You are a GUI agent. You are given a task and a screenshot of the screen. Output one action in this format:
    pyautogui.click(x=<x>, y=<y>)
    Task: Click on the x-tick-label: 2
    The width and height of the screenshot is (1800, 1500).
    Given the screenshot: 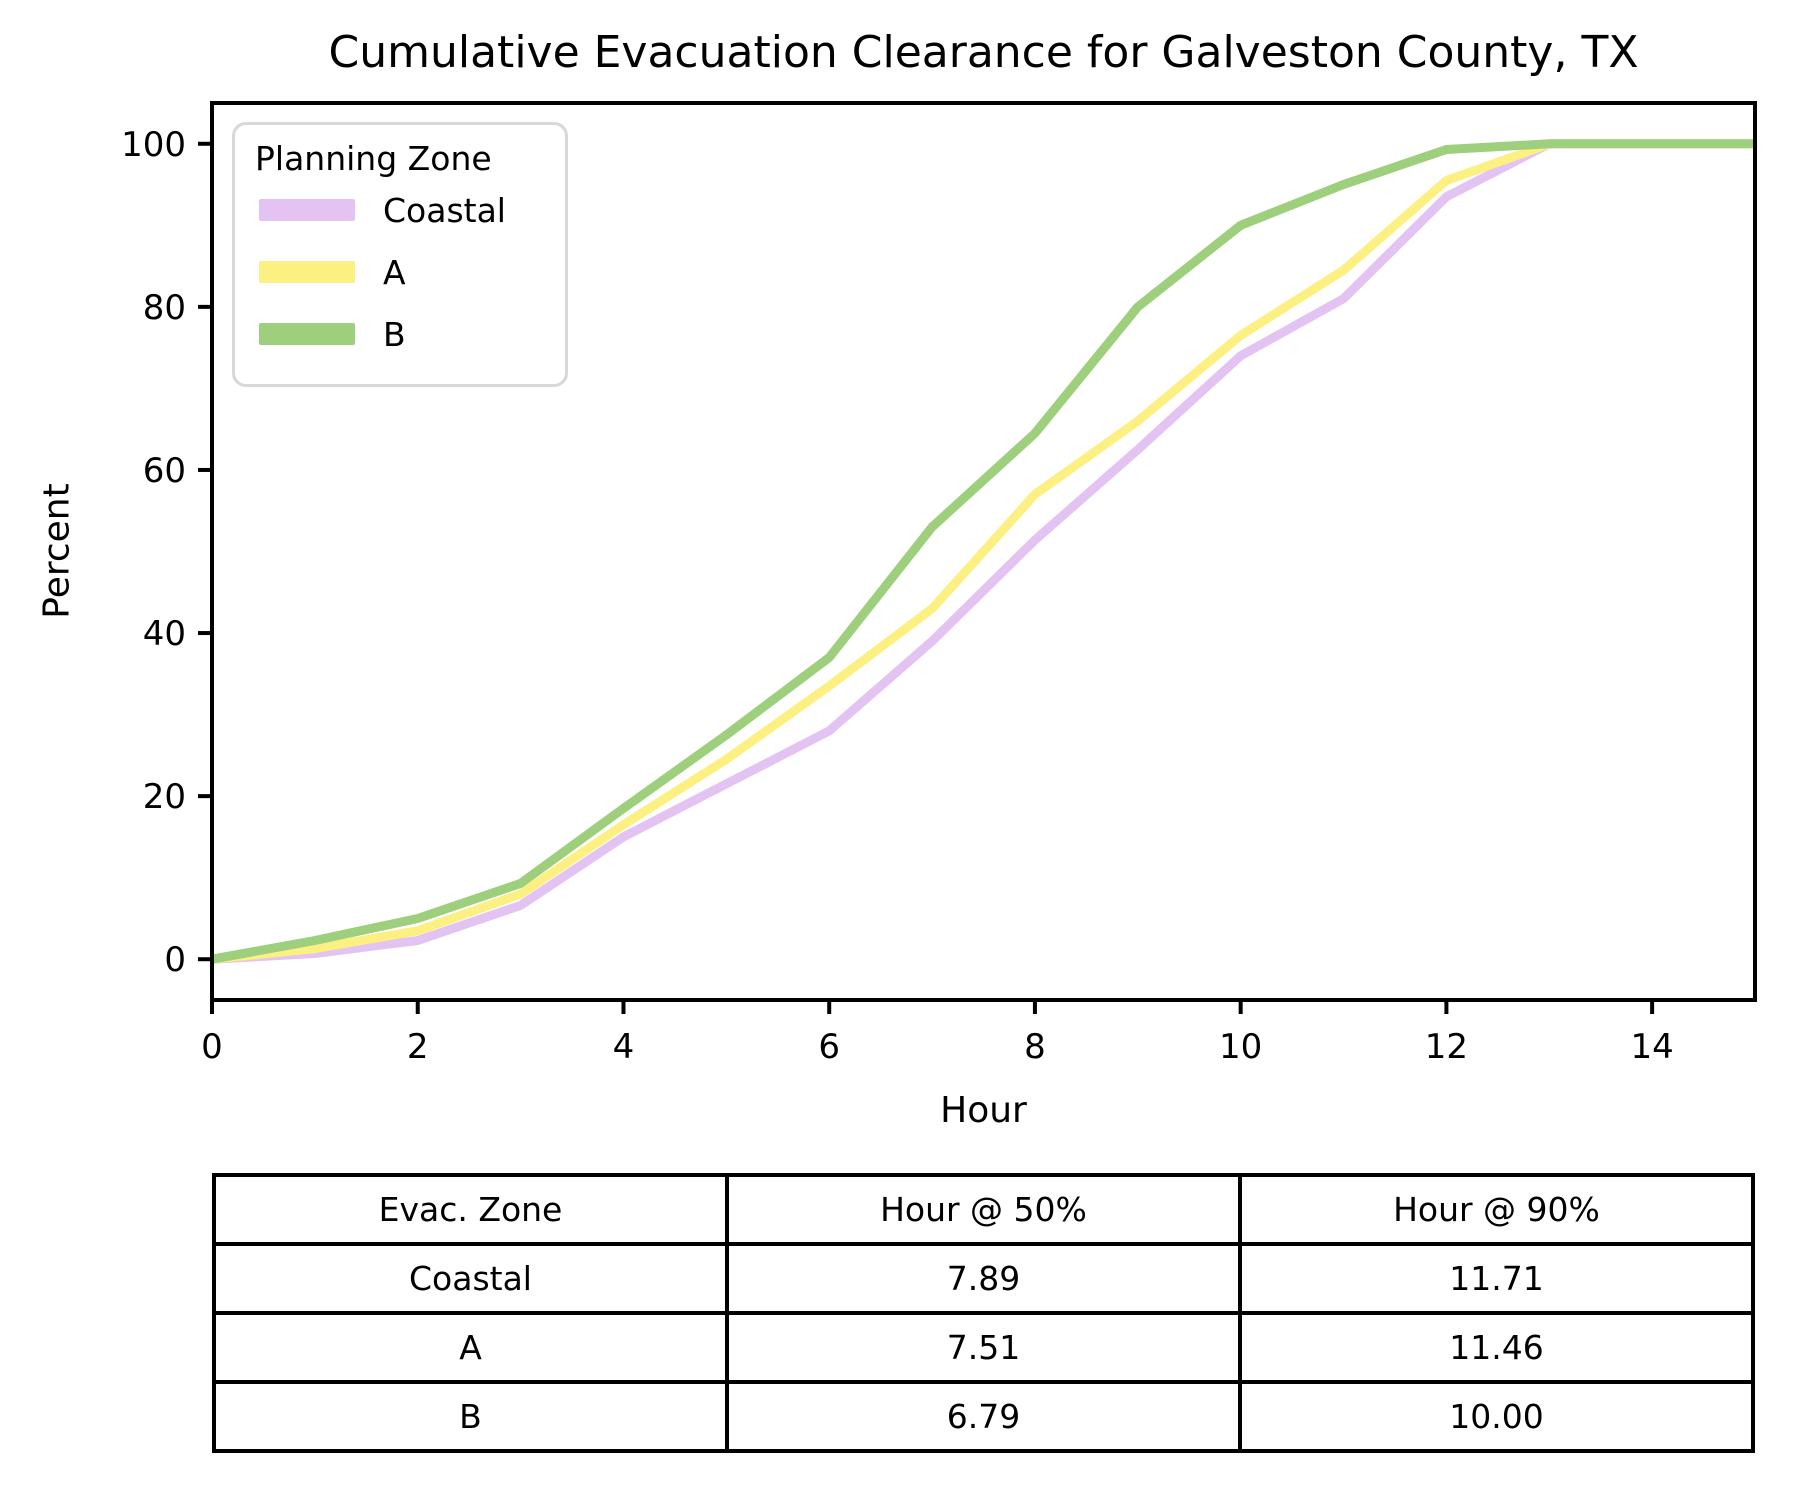 What is the action you would take?
    pyautogui.click(x=418, y=1047)
    